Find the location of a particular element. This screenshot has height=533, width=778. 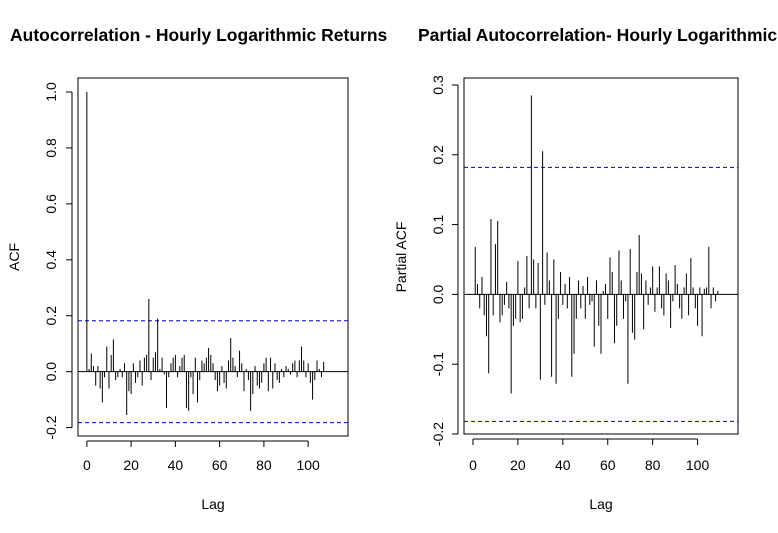

pacf-x-ticks: 0 20 40 60 80 100 is located at coordinates (589, 455).